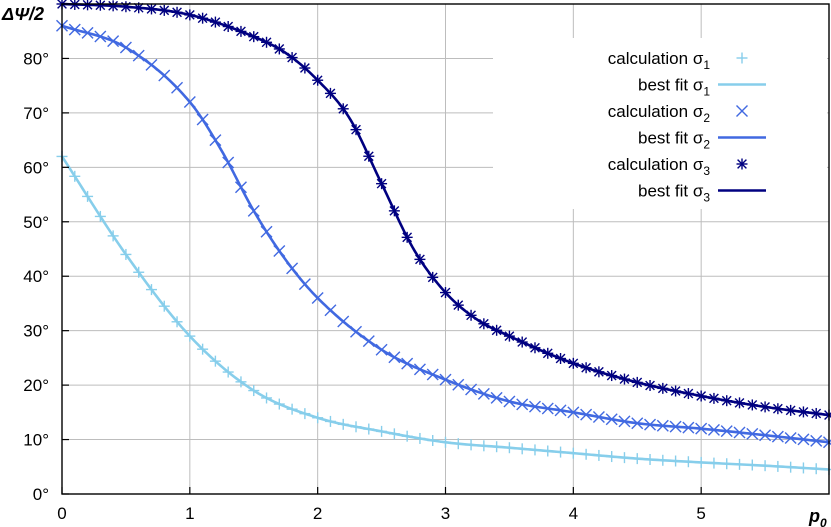 The height and width of the screenshot is (527, 831). I want to click on legend-background, so click(660, 123).